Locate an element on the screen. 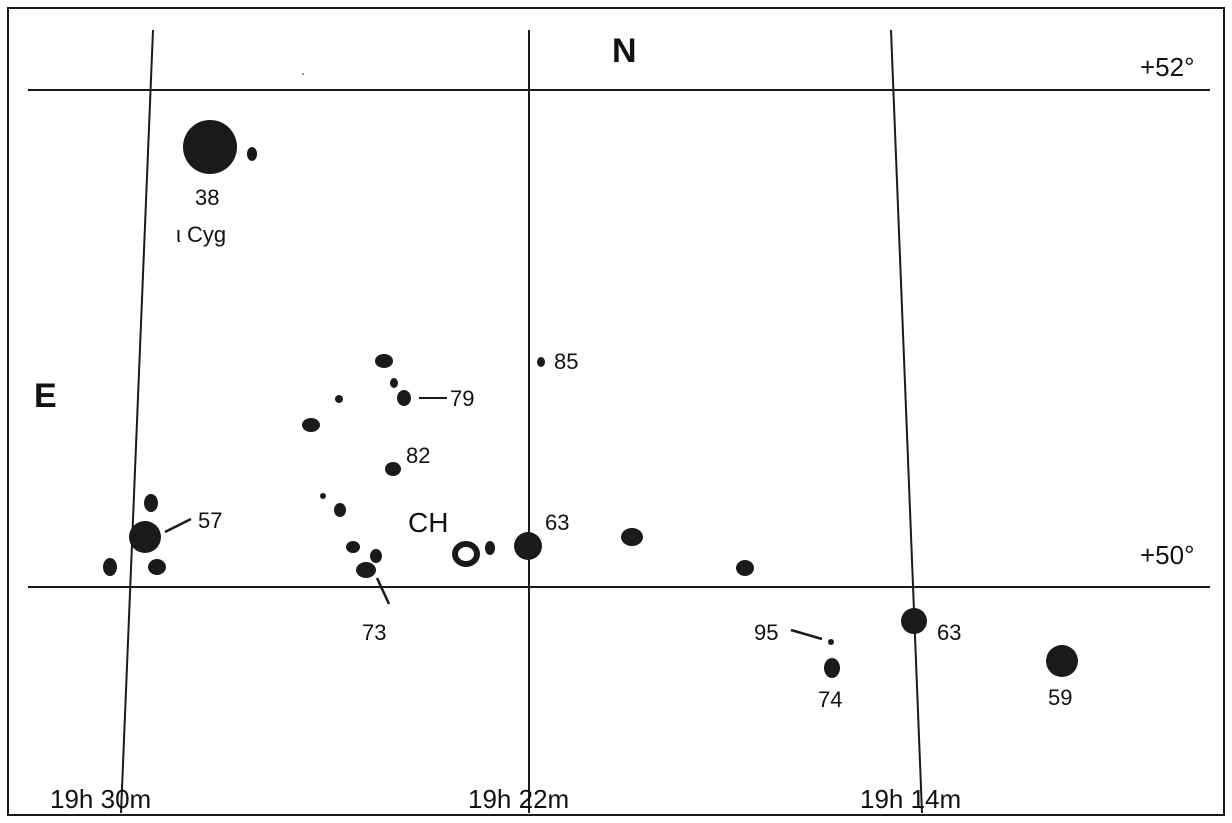  star-label-63-a: 63 is located at coordinates (557, 522).